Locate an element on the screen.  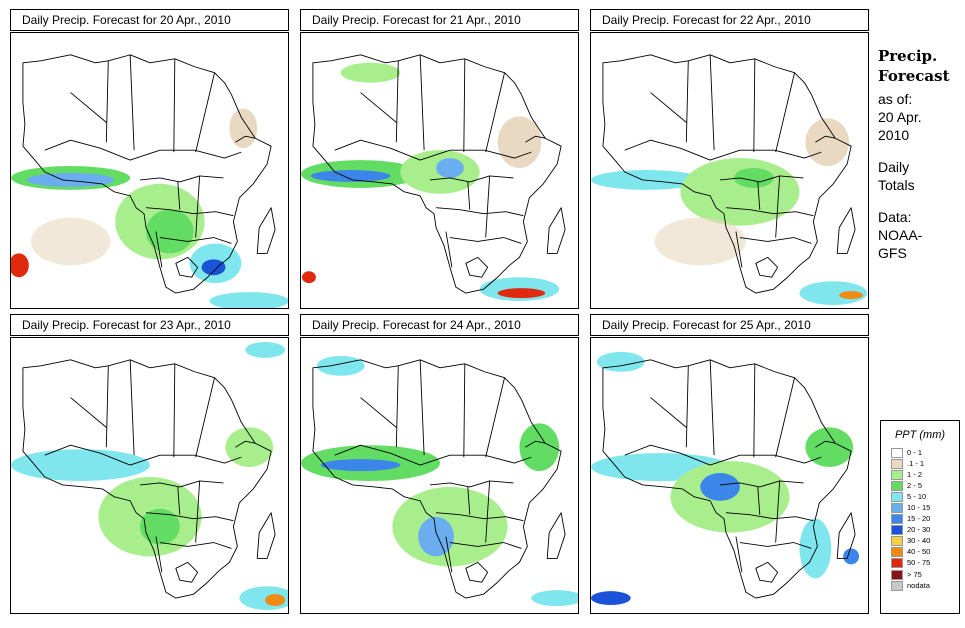
legend-item: 50 - 75 is located at coordinates (920, 563).